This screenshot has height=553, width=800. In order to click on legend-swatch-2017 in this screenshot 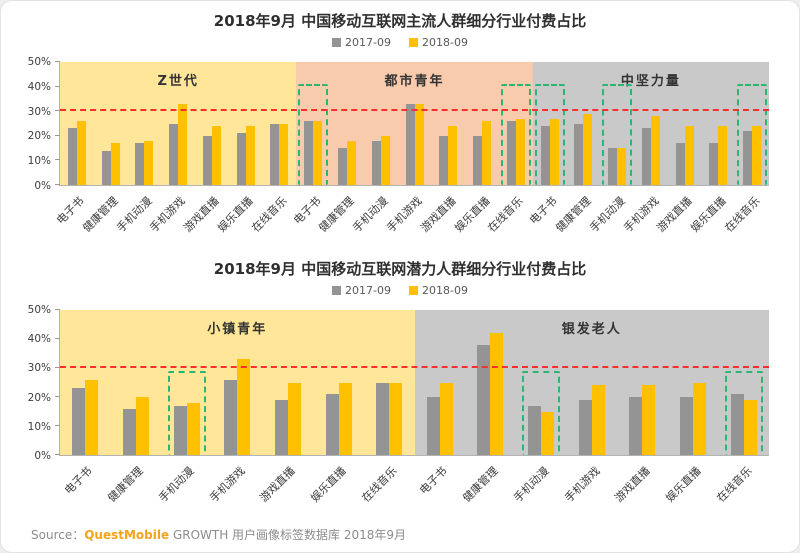, I will do `click(337, 42)`.